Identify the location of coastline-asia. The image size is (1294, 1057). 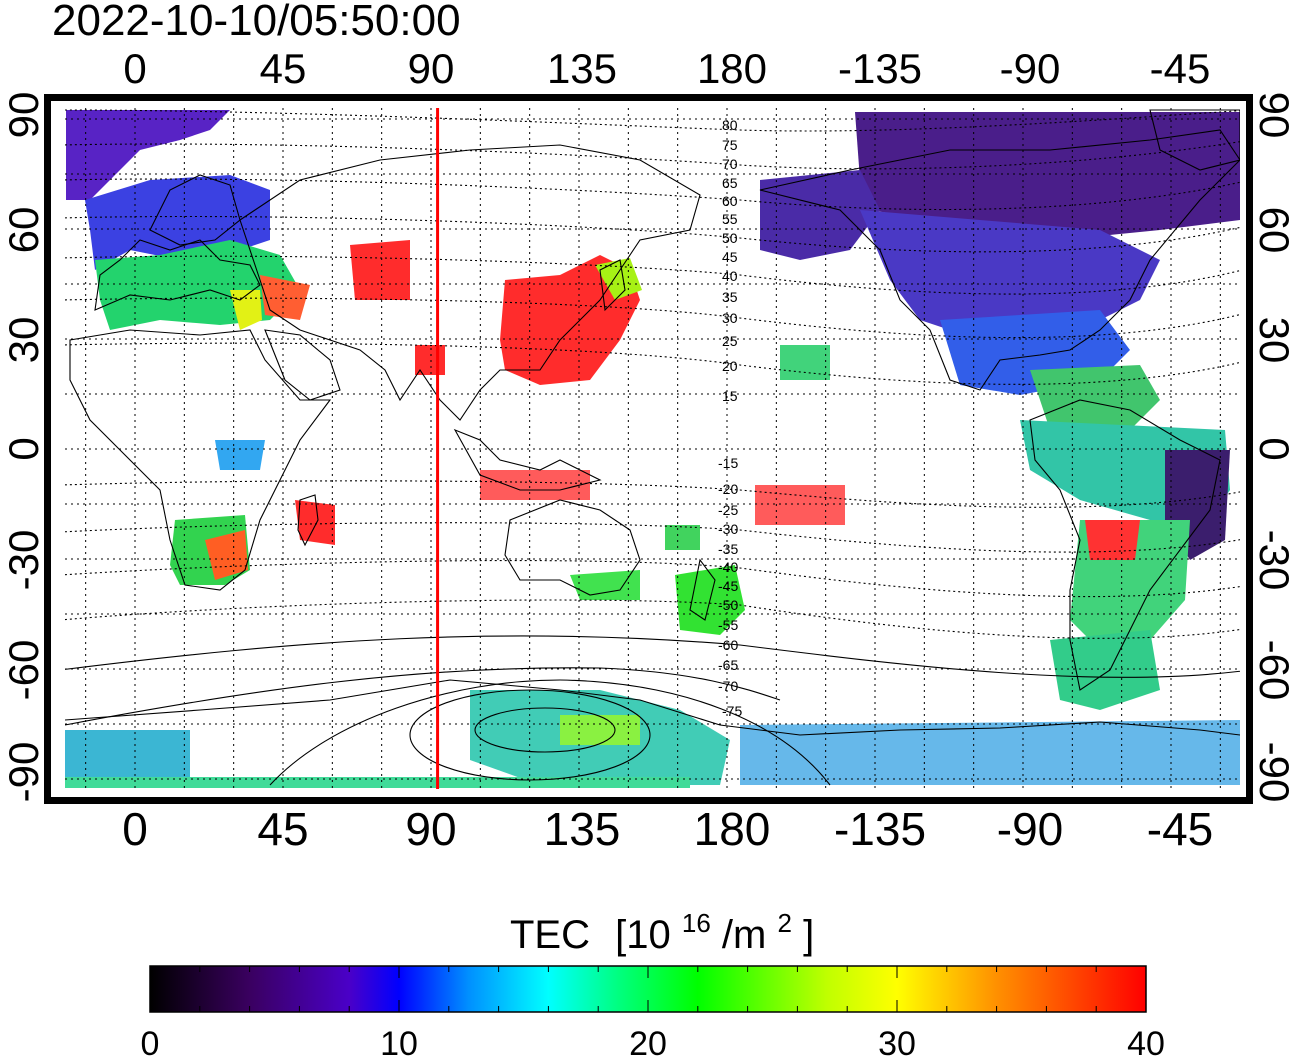
(470, 282).